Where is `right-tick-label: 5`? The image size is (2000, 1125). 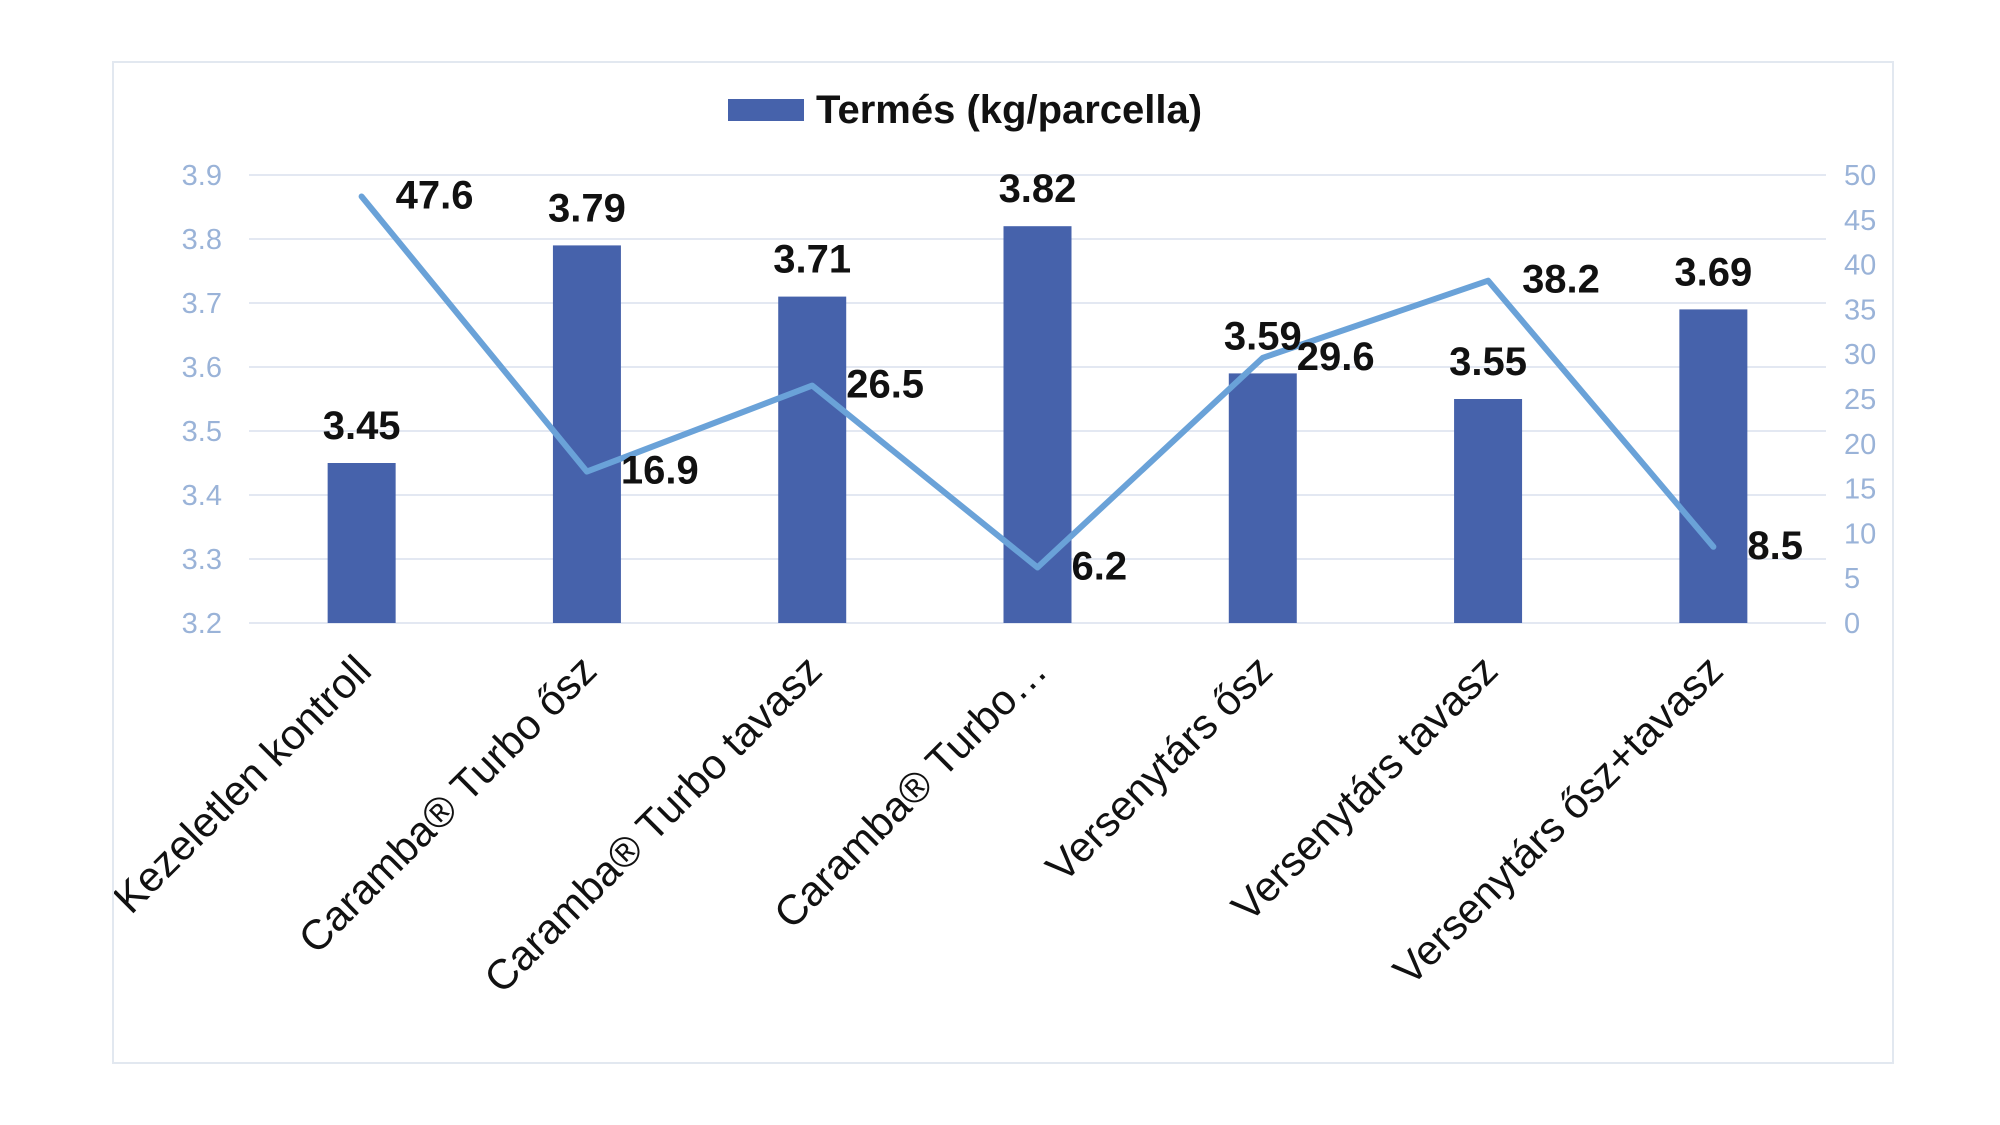 right-tick-label: 5 is located at coordinates (1852, 579).